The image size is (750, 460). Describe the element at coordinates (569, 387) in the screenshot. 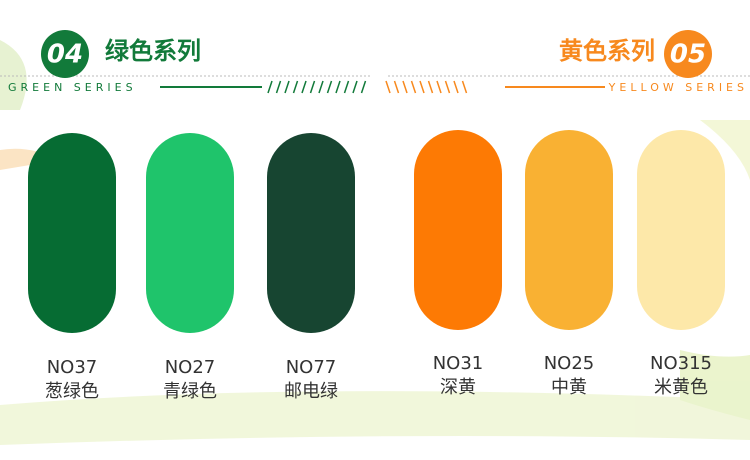

I see `color-name: 中黄` at that location.